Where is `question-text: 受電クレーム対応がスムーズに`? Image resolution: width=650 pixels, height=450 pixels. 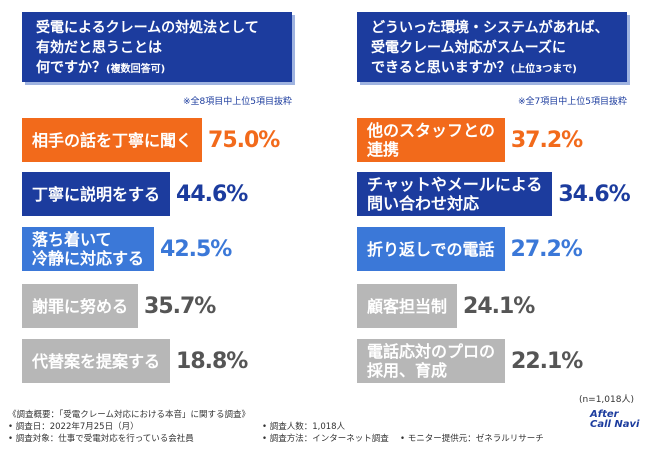 question-text: 受電クレーム対応がスムーズに is located at coordinates (468, 48).